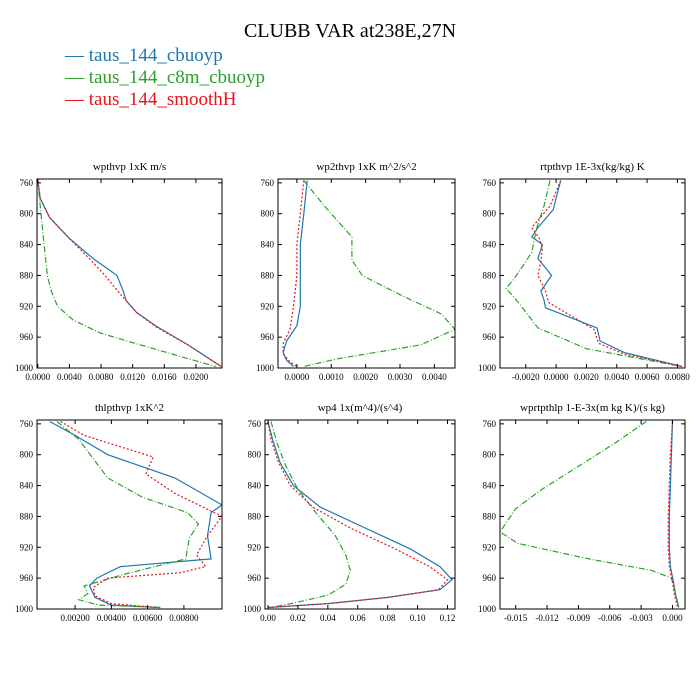  What do you see at coordinates (75, 618) in the screenshot?
I see `x-tick-label: 0.00200` at bounding box center [75, 618].